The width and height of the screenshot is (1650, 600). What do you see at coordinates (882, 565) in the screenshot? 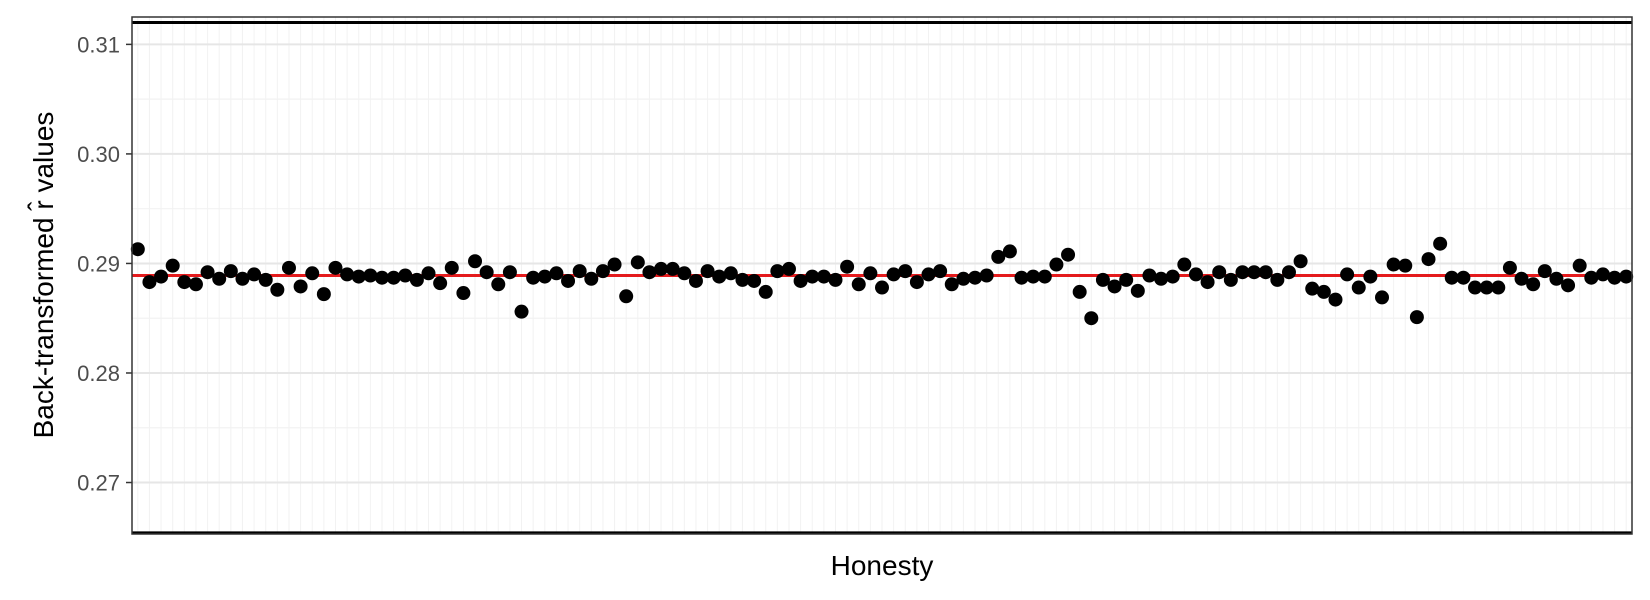
I see `x-axis-title: Honesty` at bounding box center [882, 565].